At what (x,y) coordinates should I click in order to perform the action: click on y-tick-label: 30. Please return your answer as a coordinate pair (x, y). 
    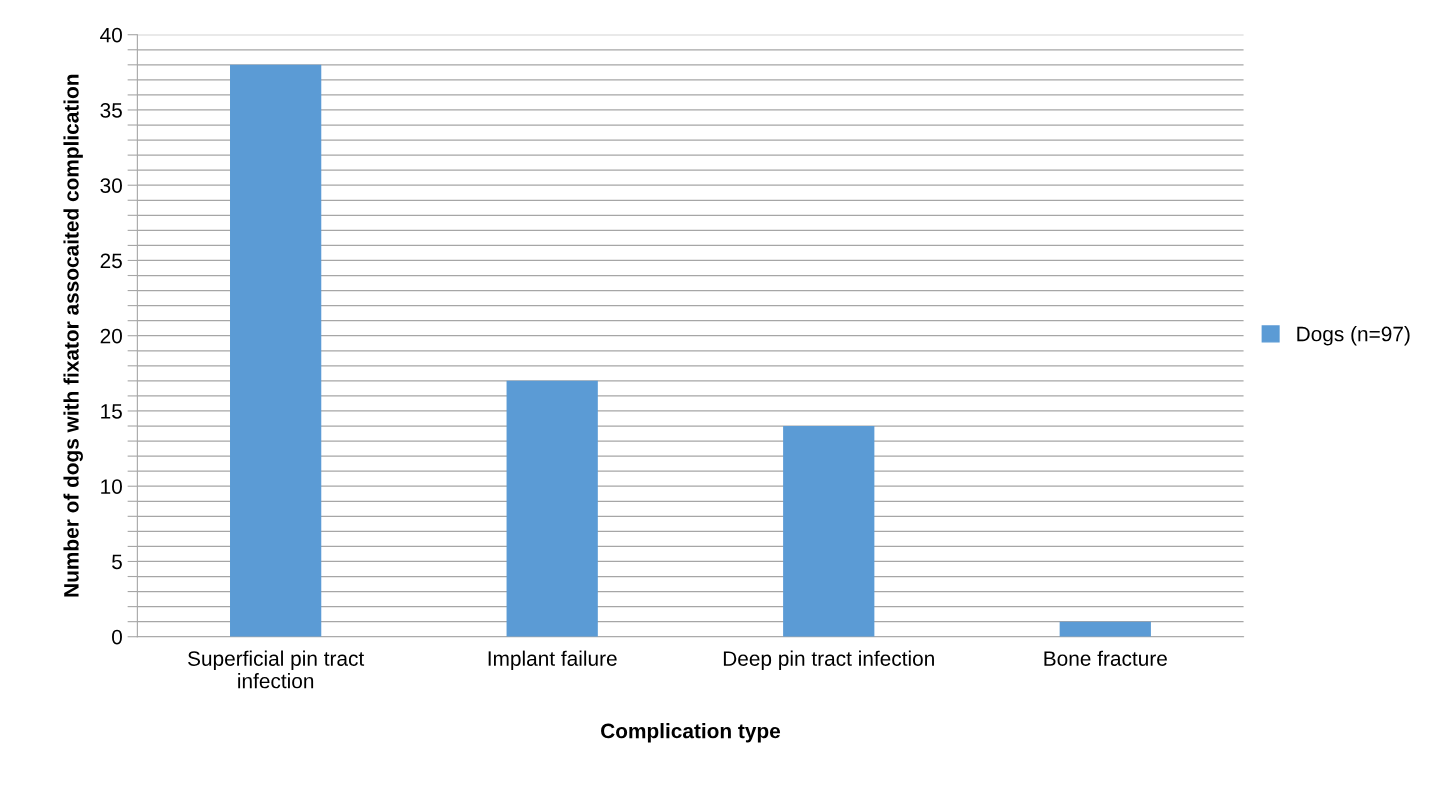
    Looking at the image, I should click on (111, 185).